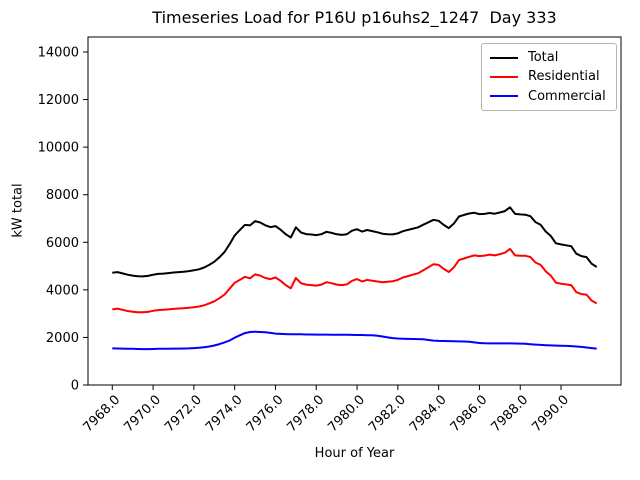  What do you see at coordinates (62, 195) in the screenshot?
I see `y-tick-label: 8000` at bounding box center [62, 195].